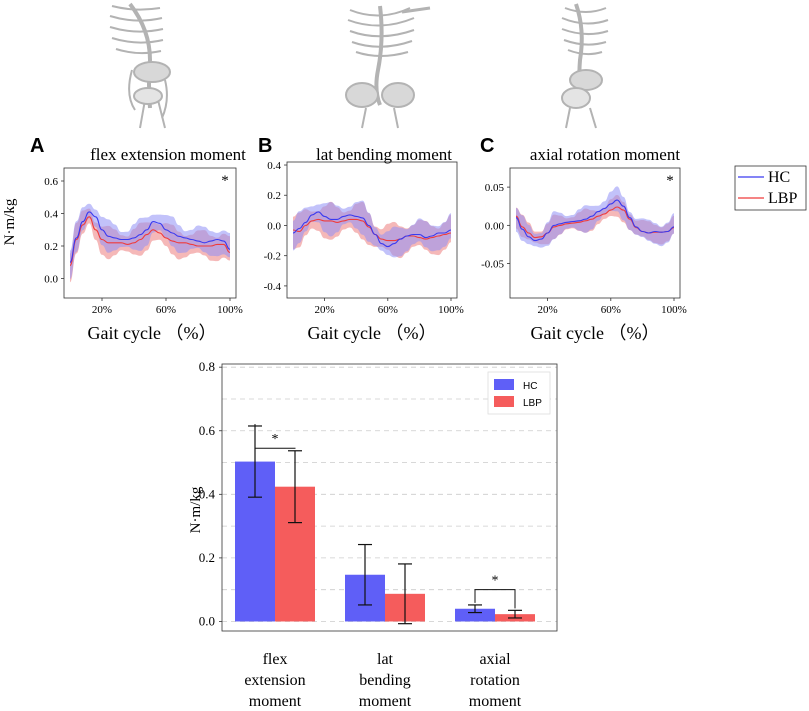 This screenshot has width=809, height=711. Describe the element at coordinates (779, 177) in the screenshot. I see `legend-hc-label: HC` at that location.